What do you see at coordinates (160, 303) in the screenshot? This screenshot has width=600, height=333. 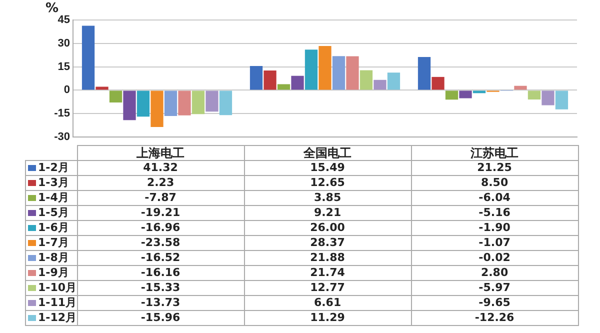 I see `data-label: -13.73` at bounding box center [160, 303].